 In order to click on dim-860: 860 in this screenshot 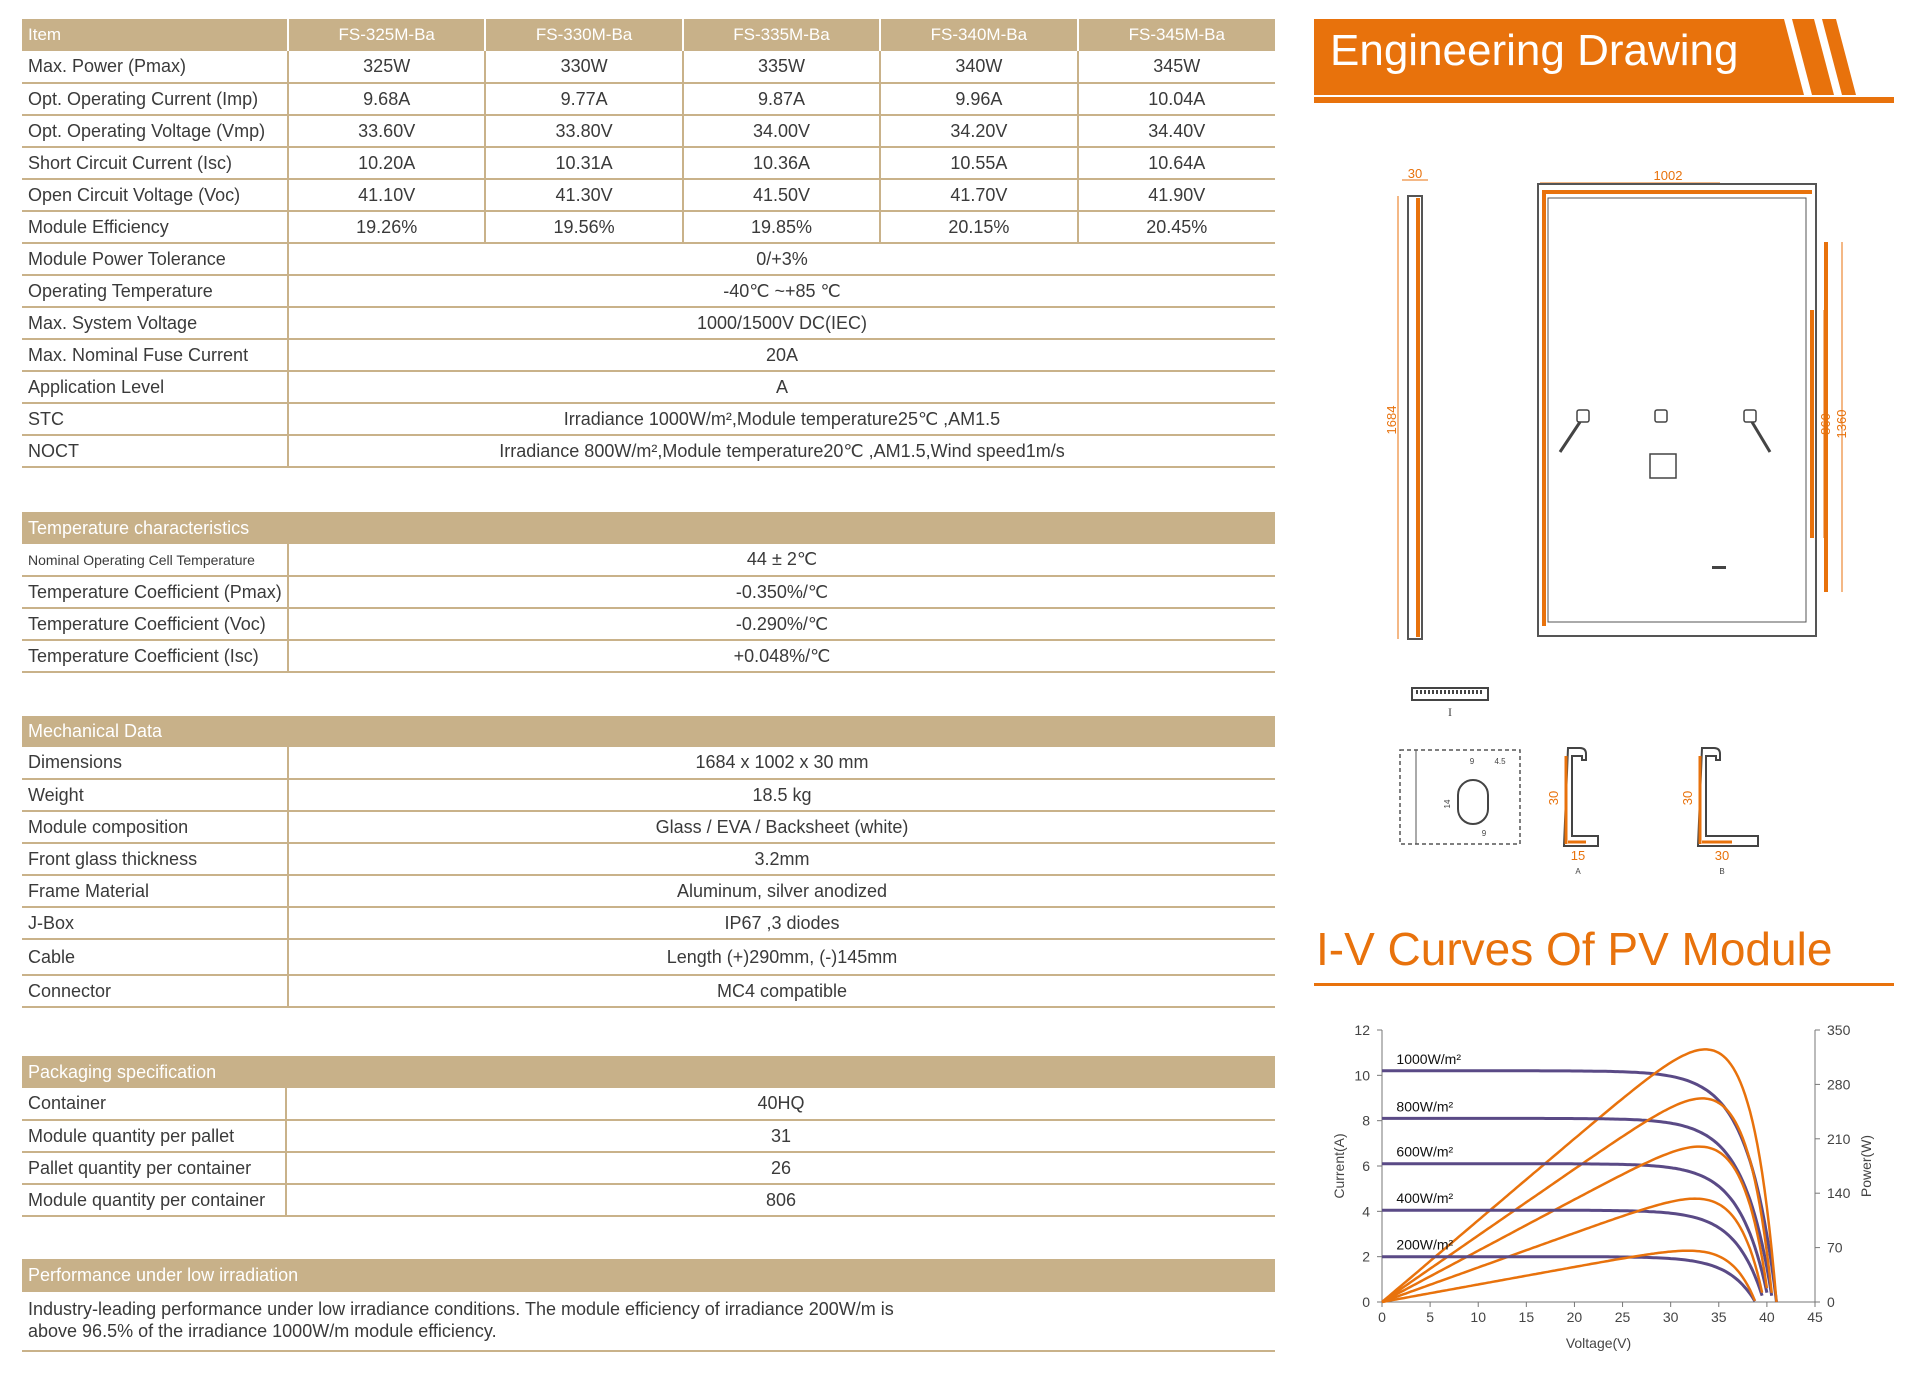, I will do `click(1825, 424)`.